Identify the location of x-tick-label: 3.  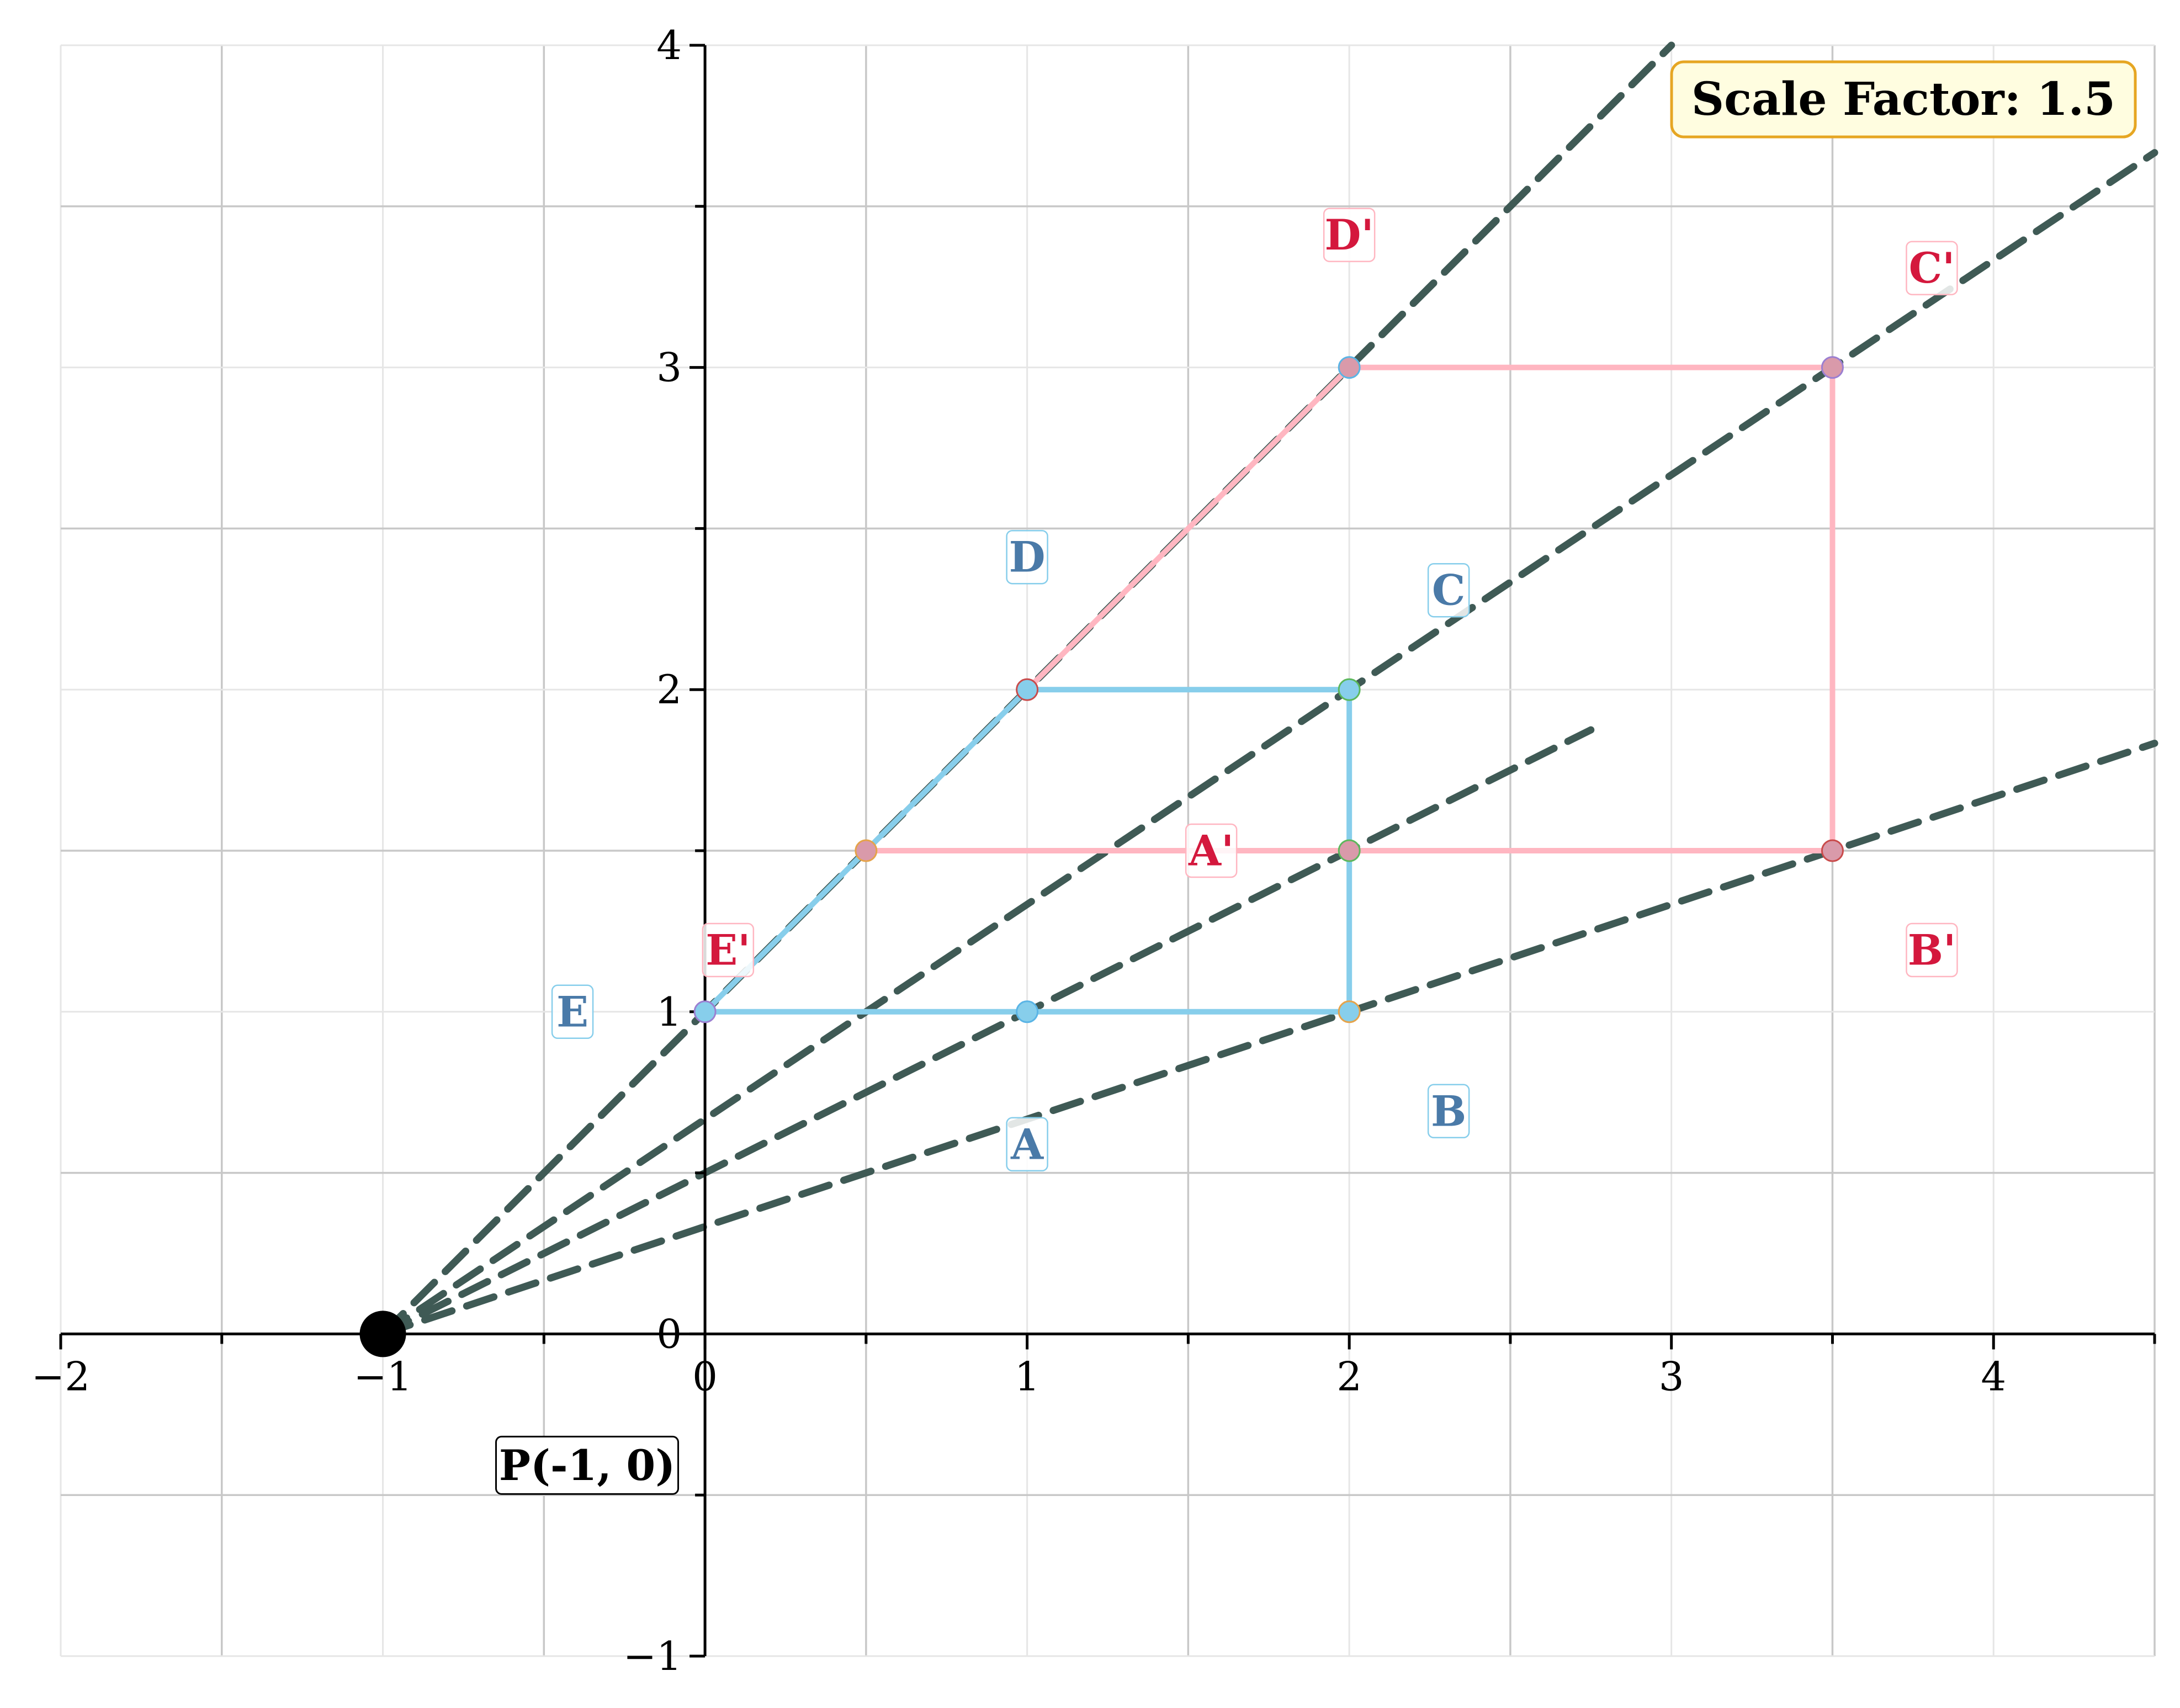
(1671, 1376).